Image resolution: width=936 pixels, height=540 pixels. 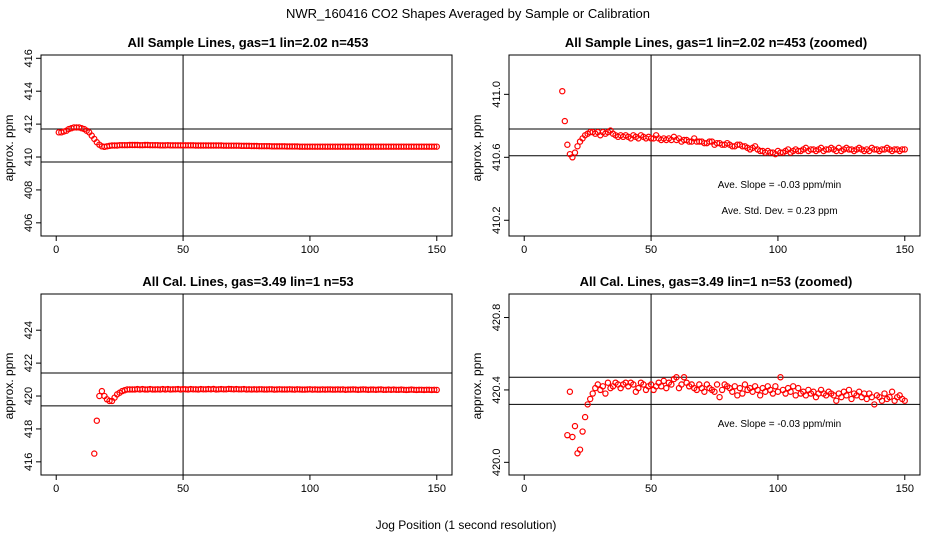 I want to click on y-tick-label: 408, so click(x=29, y=190).